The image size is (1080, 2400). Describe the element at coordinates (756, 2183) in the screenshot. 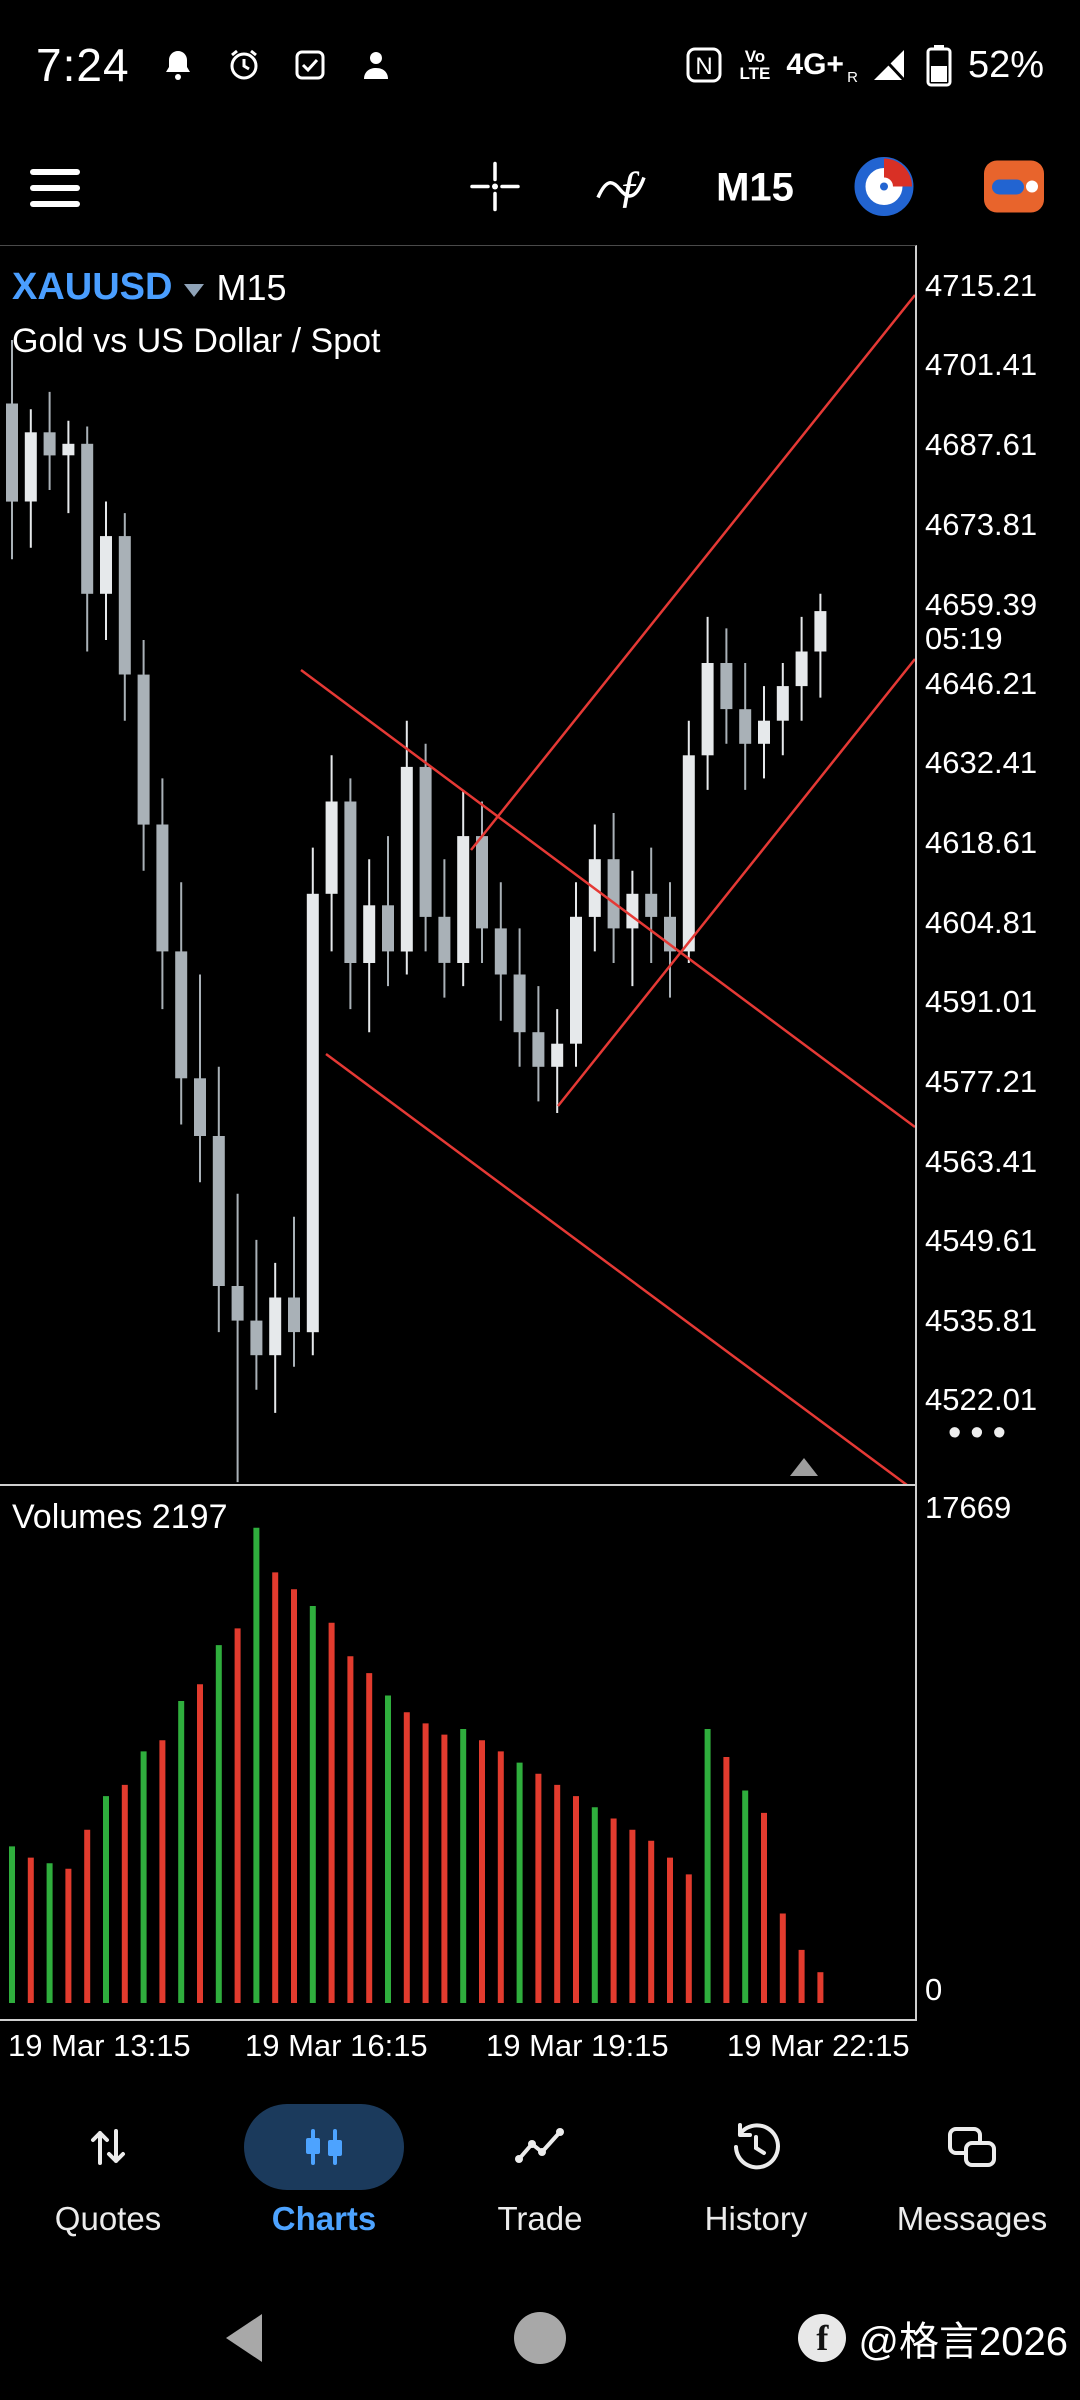

I see `nav-item-history: History` at that location.